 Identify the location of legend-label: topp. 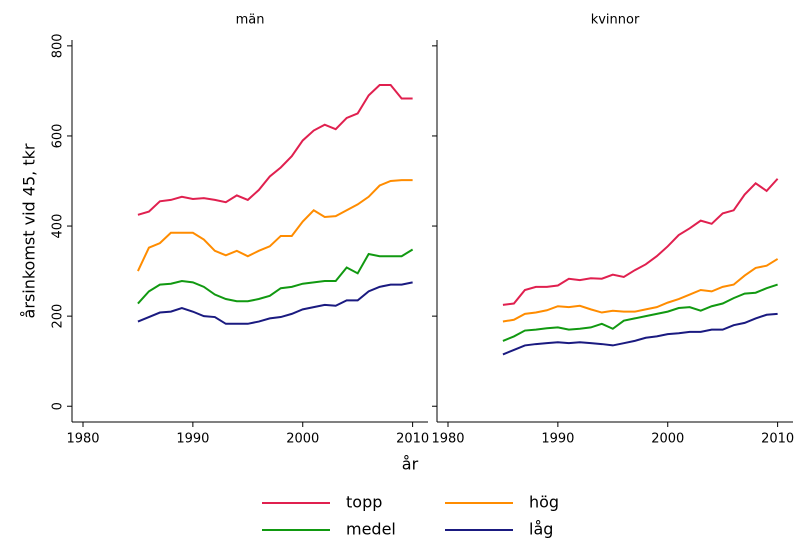
(364, 502).